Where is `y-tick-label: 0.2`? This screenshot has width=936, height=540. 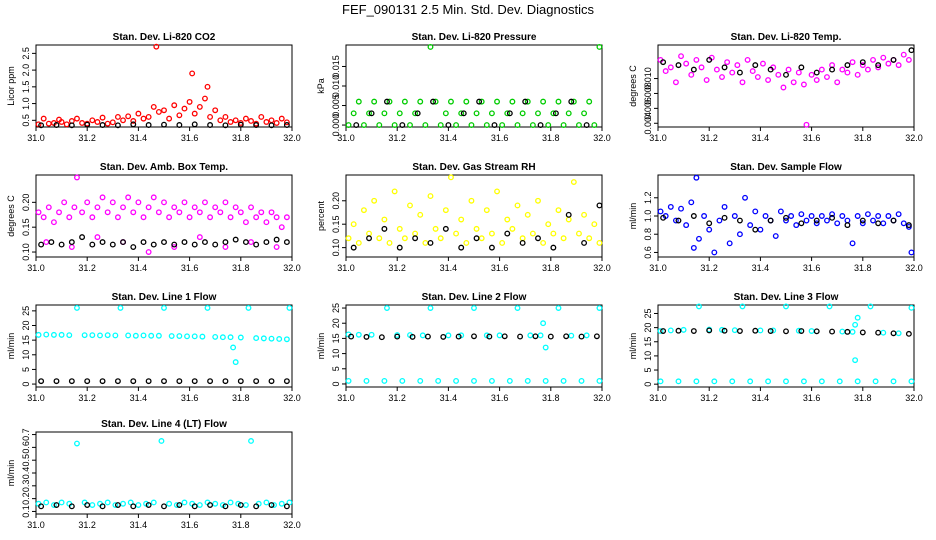
y-tick-label: 0.2 is located at coordinates (26, 498).